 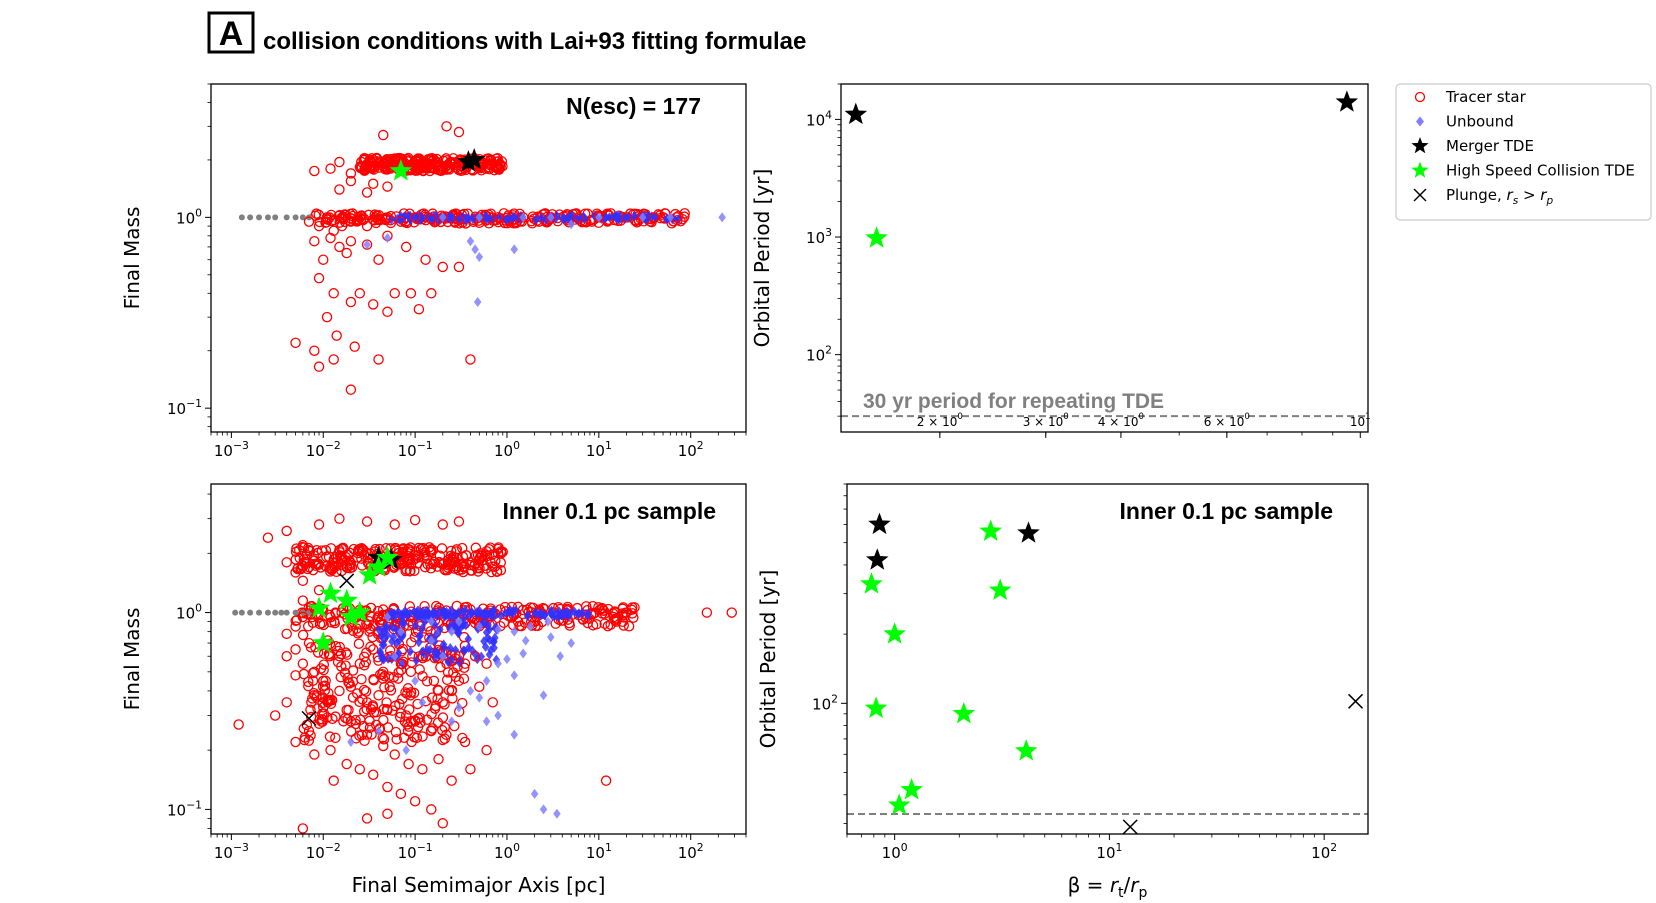 What do you see at coordinates (425, 847) in the screenshot?
I see `x-tick-label-exp: −1` at bounding box center [425, 847].